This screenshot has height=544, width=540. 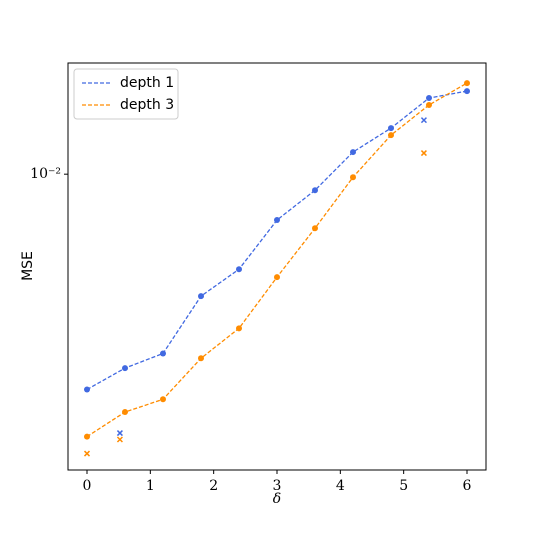 What do you see at coordinates (147, 83) in the screenshot?
I see `legend-label: depth 1` at bounding box center [147, 83].